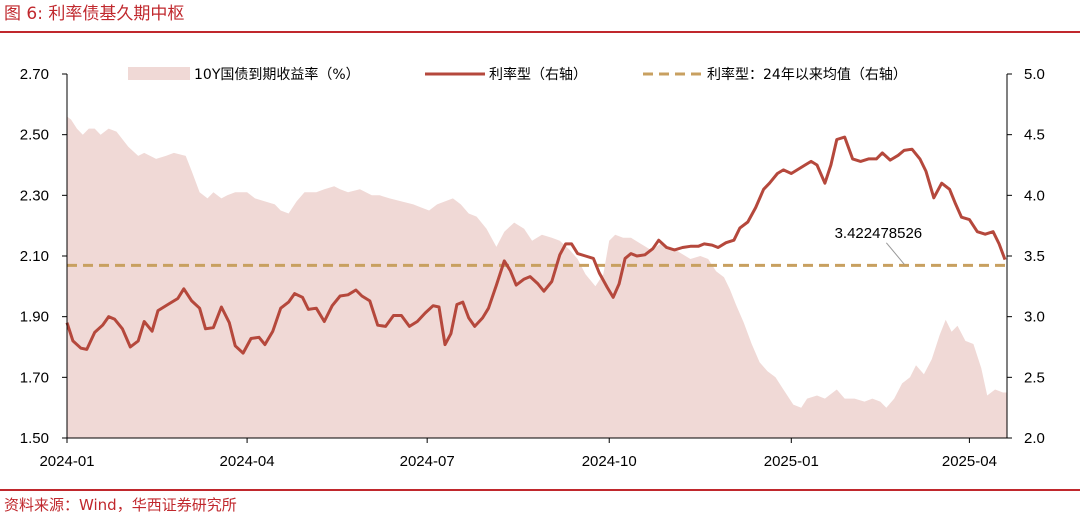  I want to click on x-tick-label: 2025-01, so click(791, 461).